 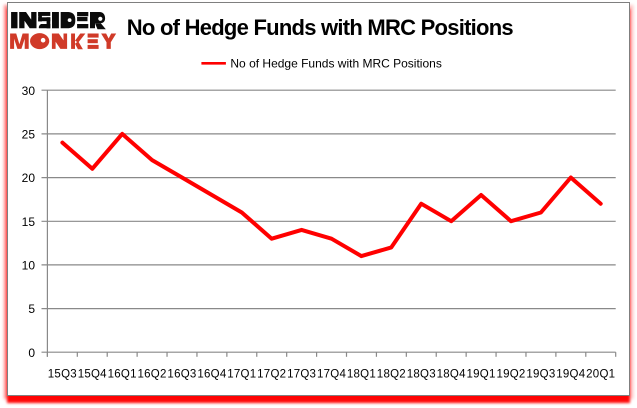 What do you see at coordinates (29, 222) in the screenshot?
I see `svg-text: 15` at bounding box center [29, 222].